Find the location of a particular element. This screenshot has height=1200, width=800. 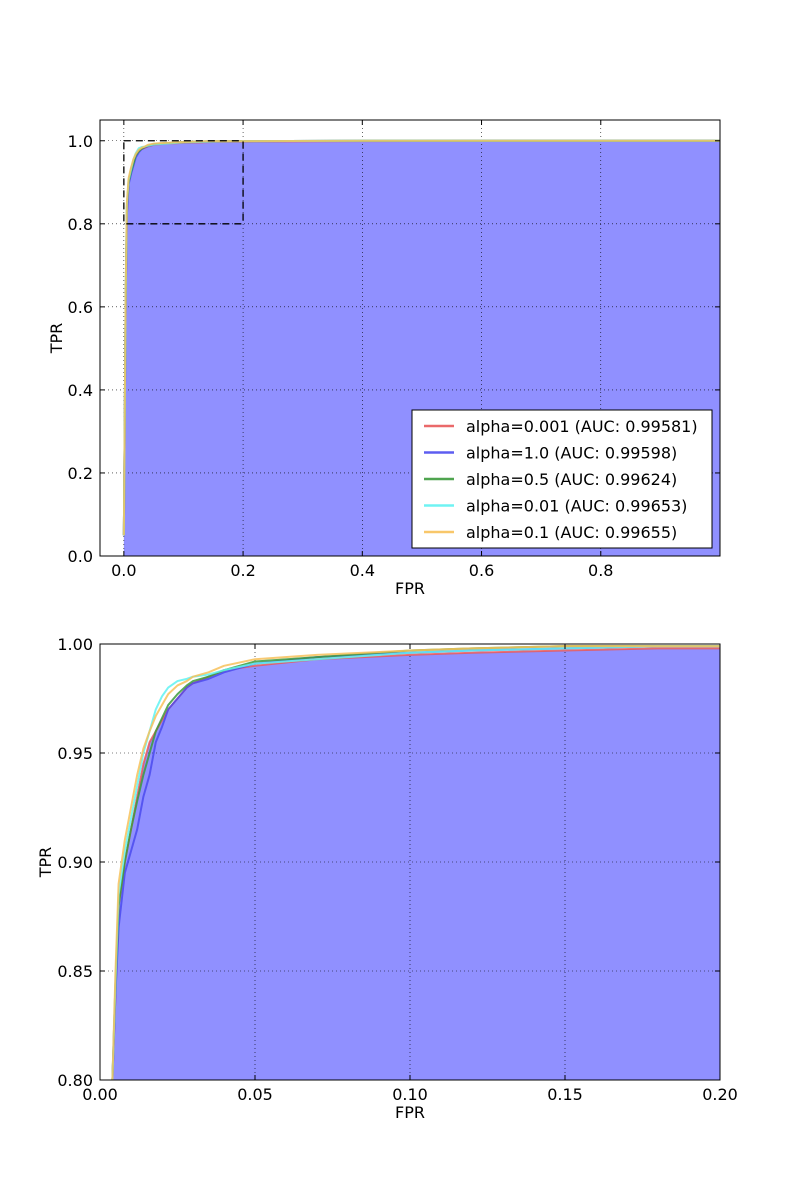

y-tick-label: 0.6 is located at coordinates (80, 307).